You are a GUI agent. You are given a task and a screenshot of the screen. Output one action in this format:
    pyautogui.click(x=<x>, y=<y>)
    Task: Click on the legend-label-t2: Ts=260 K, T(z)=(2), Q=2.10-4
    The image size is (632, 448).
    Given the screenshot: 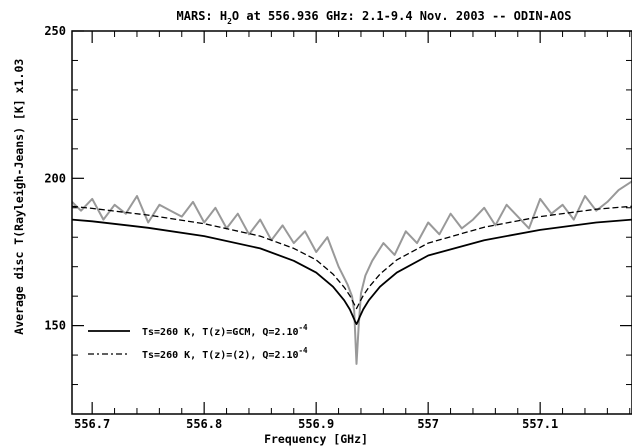 What is the action you would take?
    pyautogui.click(x=225, y=353)
    